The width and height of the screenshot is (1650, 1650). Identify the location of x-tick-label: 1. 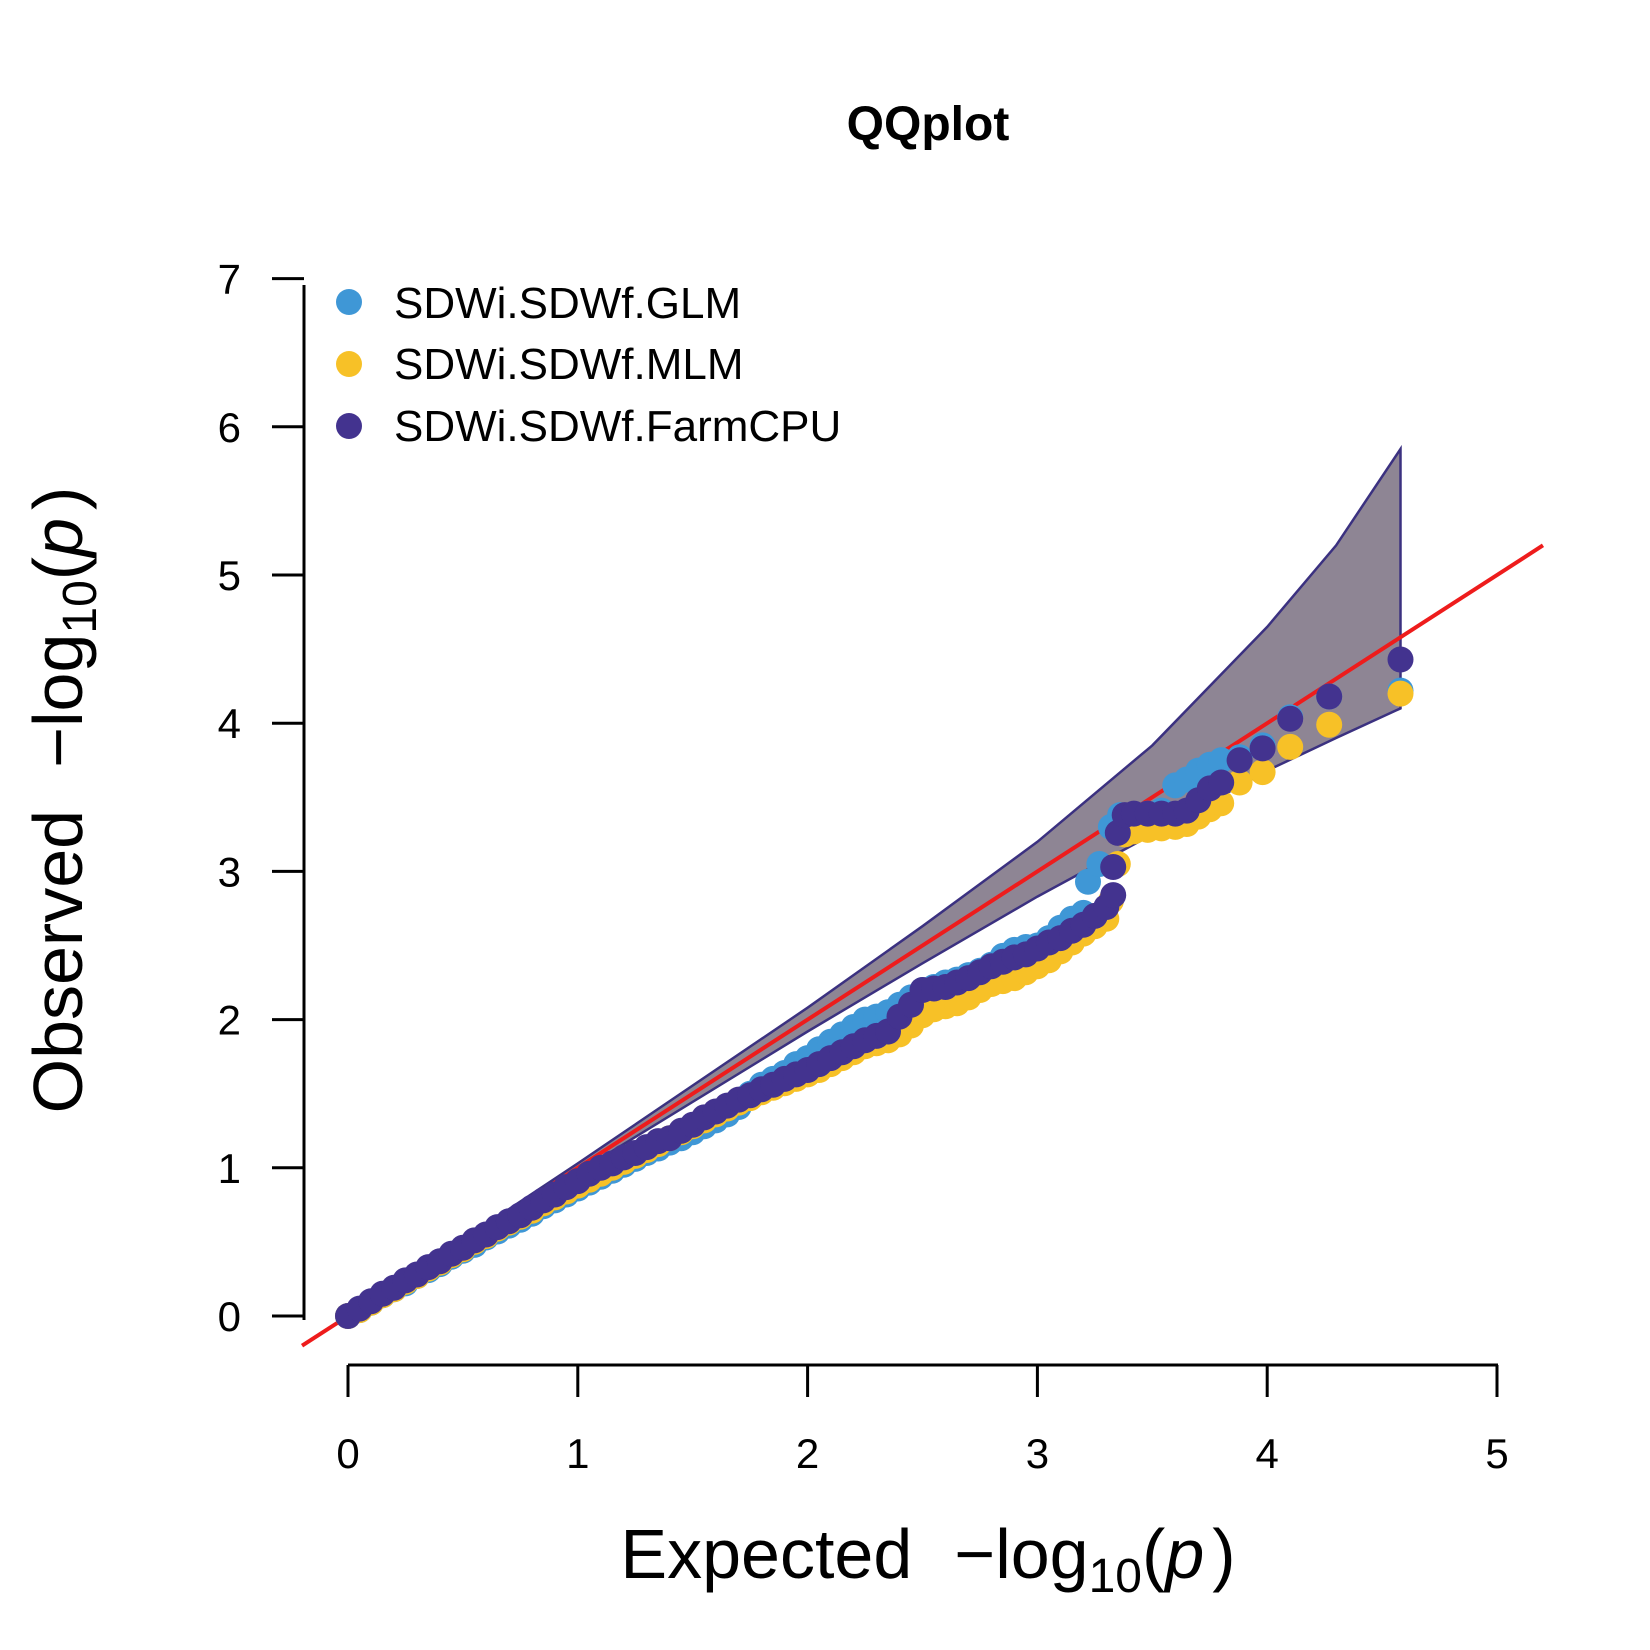
(577, 1453).